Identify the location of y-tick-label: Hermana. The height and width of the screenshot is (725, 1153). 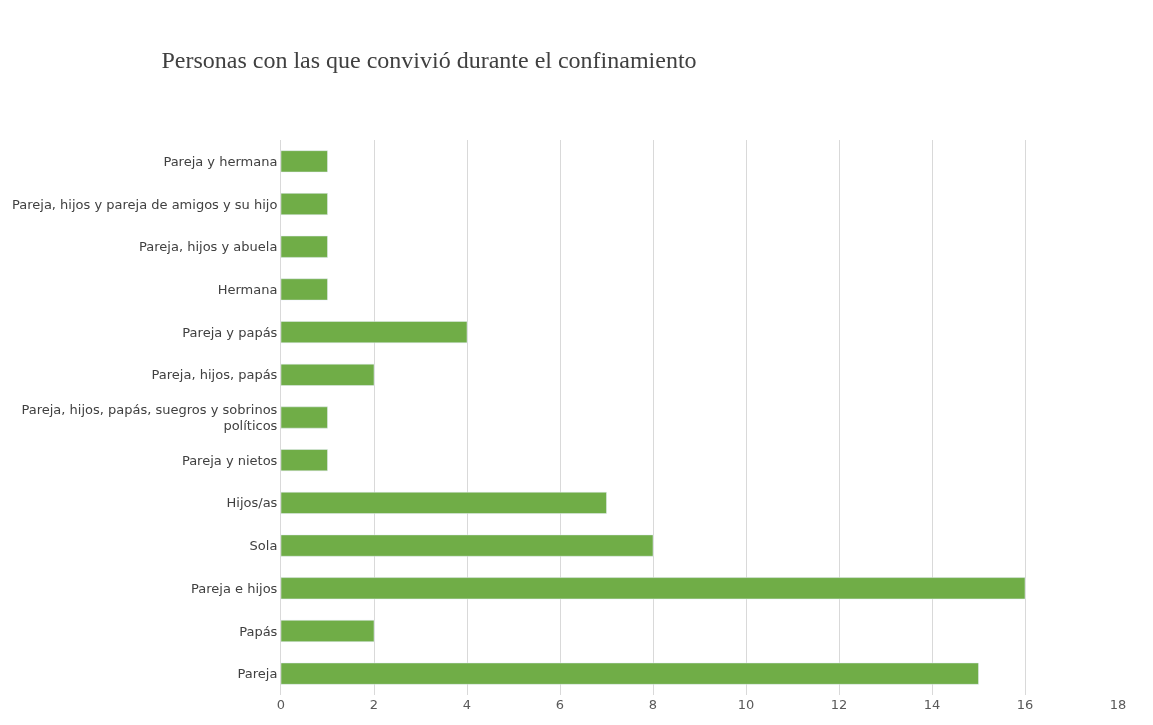
(247, 289).